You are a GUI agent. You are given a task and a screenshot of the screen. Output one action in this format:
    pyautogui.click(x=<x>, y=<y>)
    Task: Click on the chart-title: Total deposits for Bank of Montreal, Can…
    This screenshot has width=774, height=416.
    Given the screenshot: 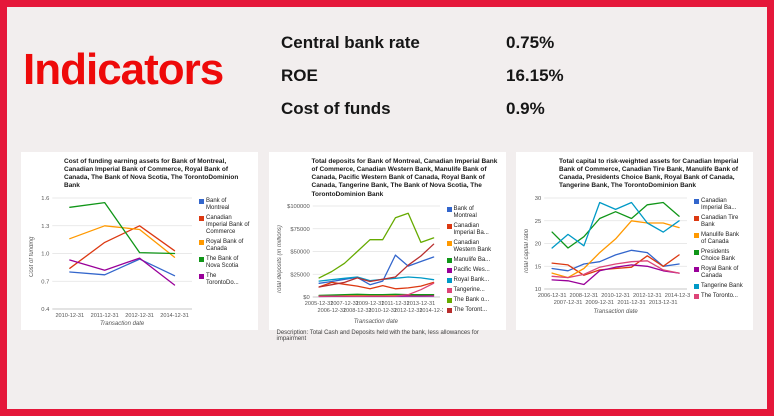 What is the action you would take?
    pyautogui.click(x=404, y=178)
    